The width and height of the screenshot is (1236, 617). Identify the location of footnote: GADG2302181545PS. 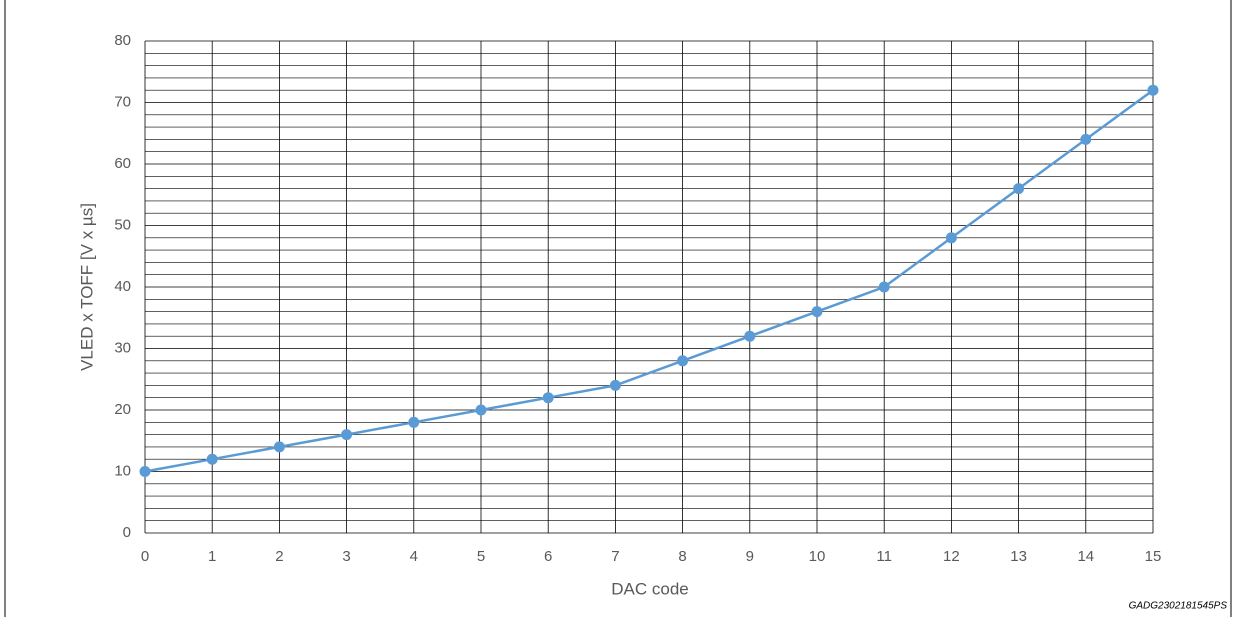
(1178, 606).